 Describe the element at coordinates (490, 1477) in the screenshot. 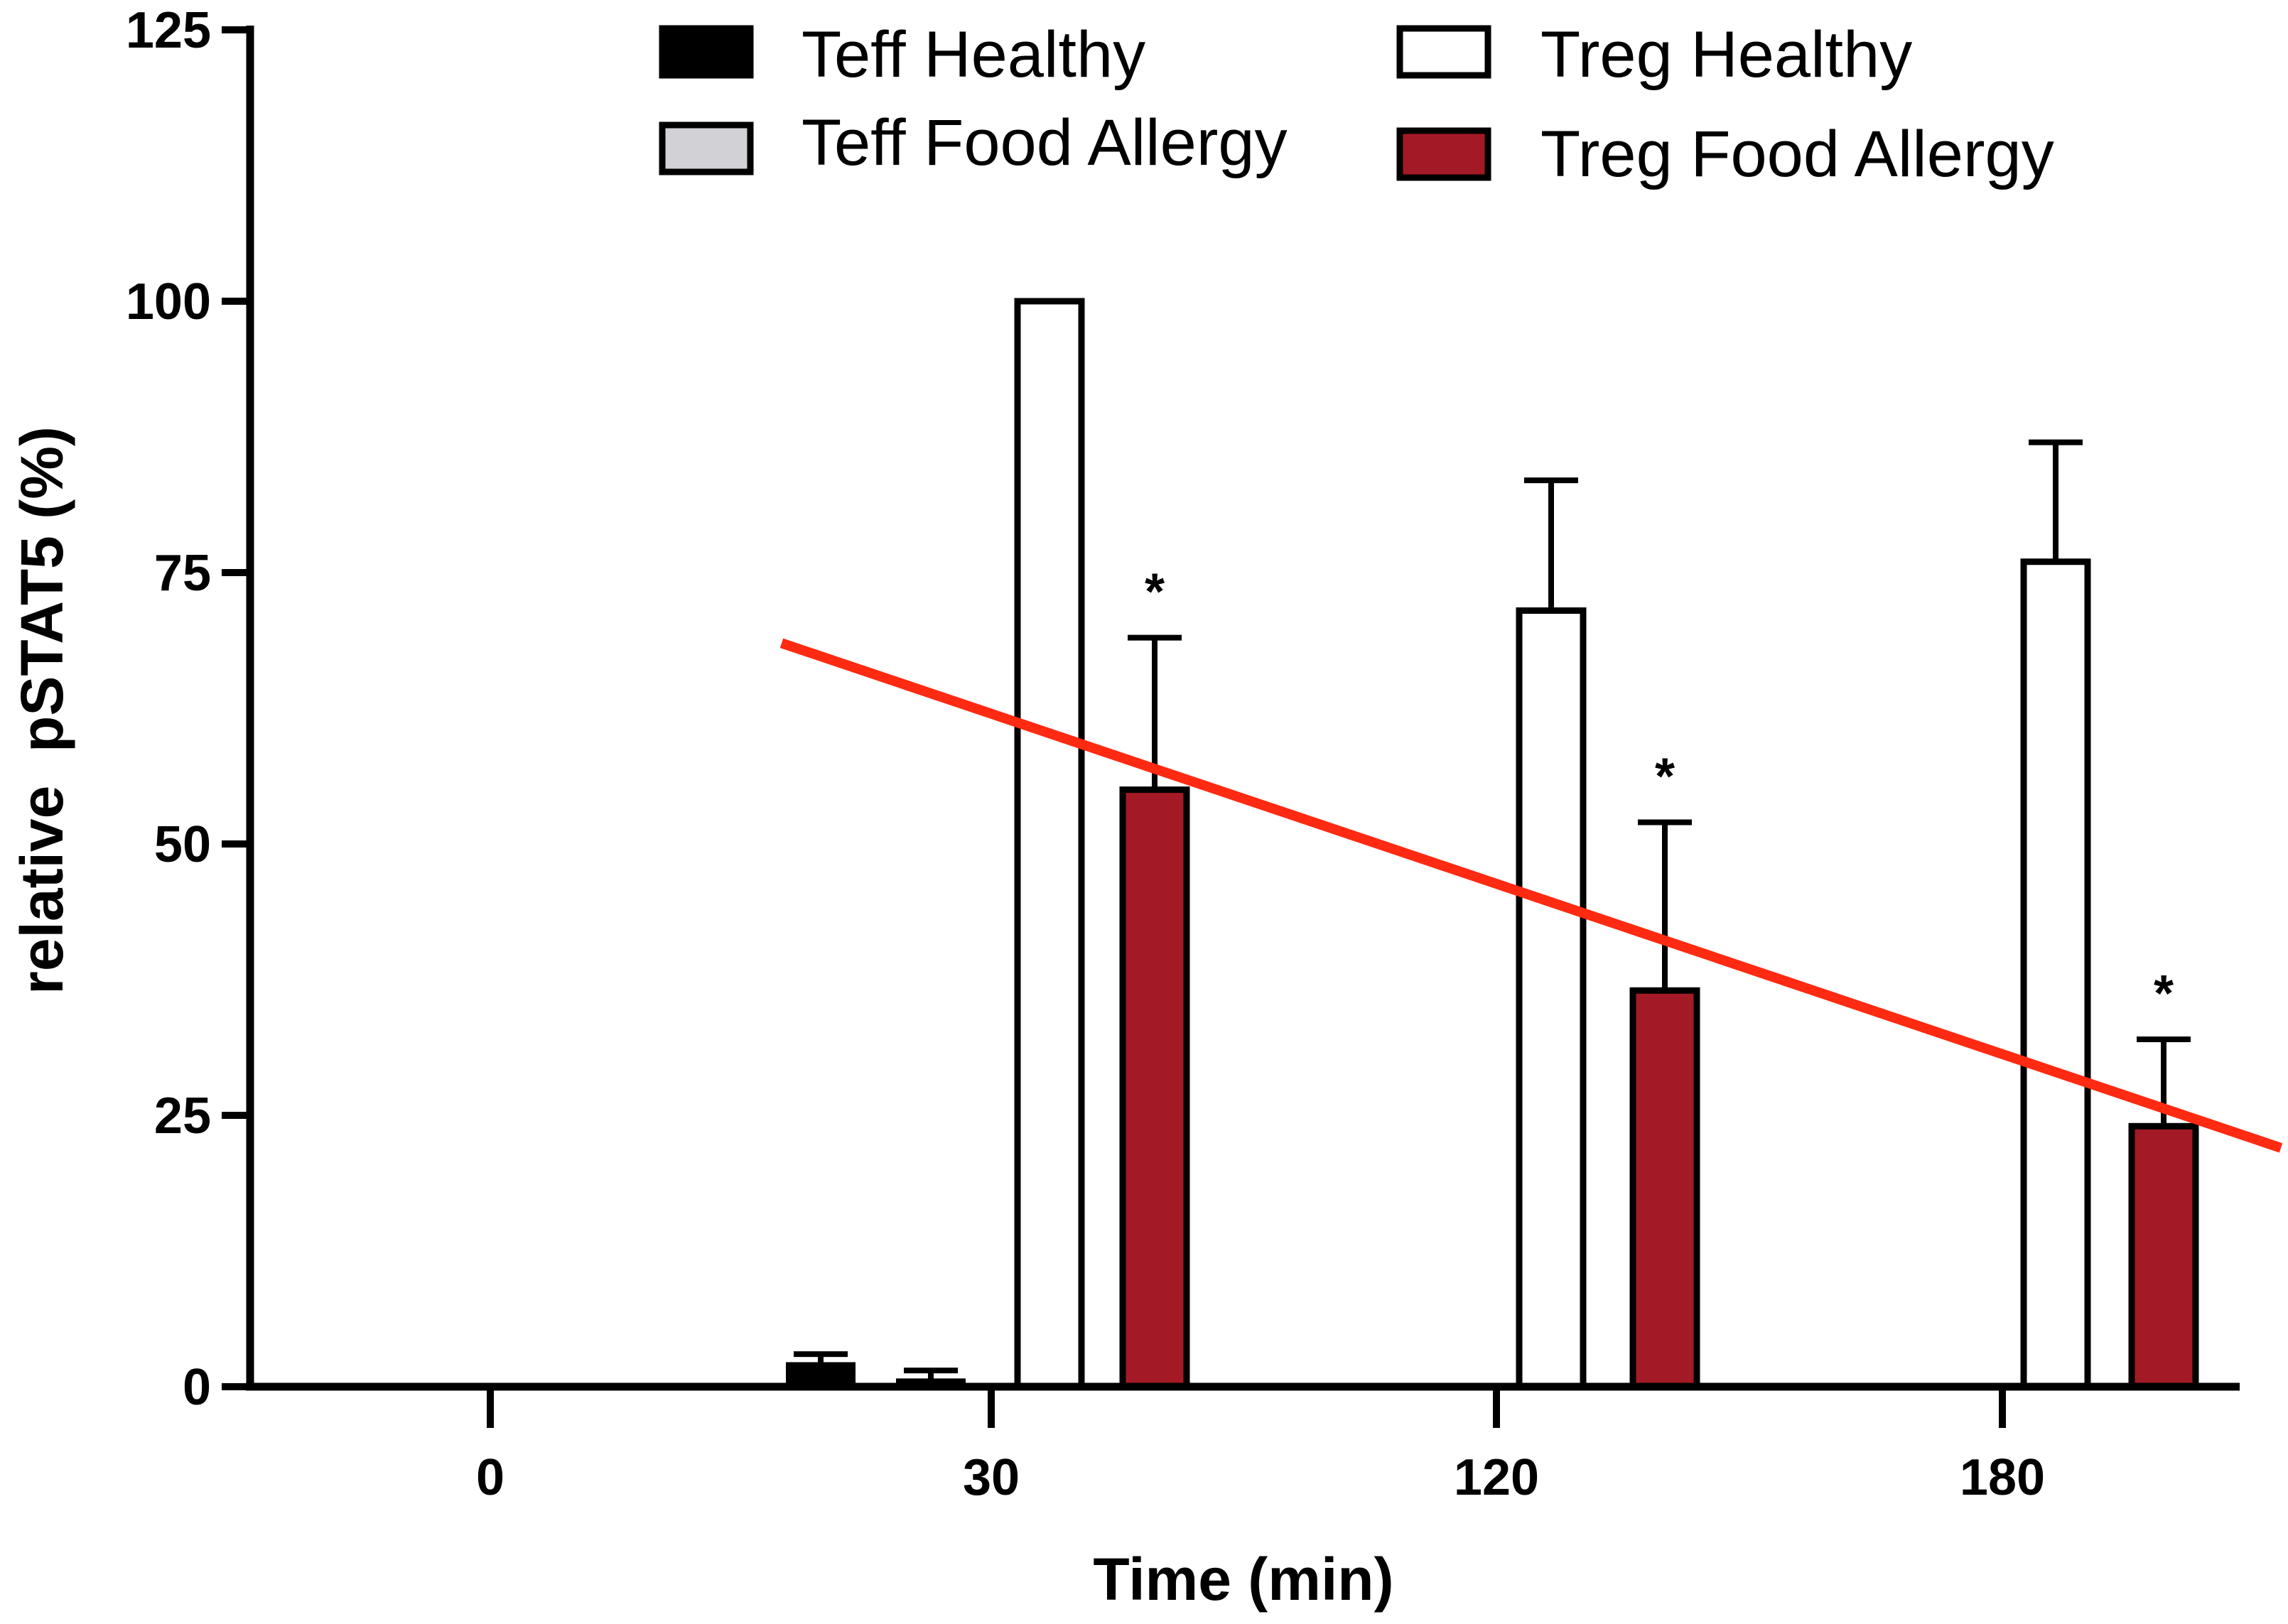

I see `x-tick-label: 0` at that location.